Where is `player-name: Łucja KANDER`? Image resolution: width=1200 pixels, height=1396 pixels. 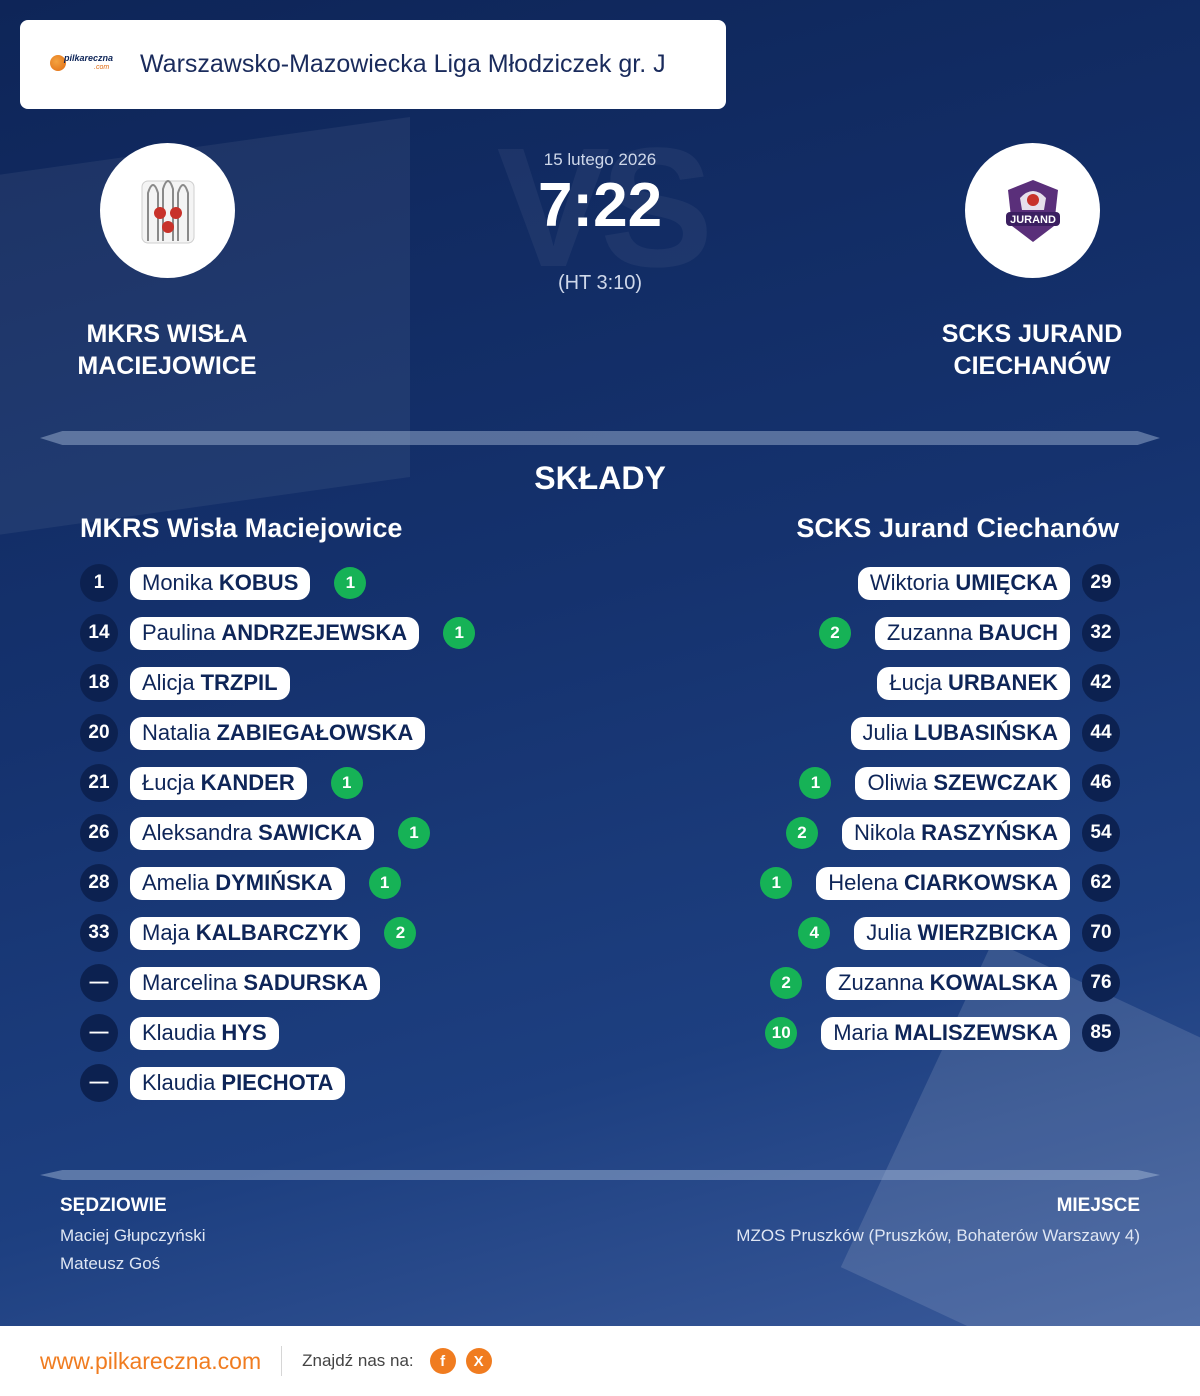 player-name: Łucja KANDER is located at coordinates (218, 783).